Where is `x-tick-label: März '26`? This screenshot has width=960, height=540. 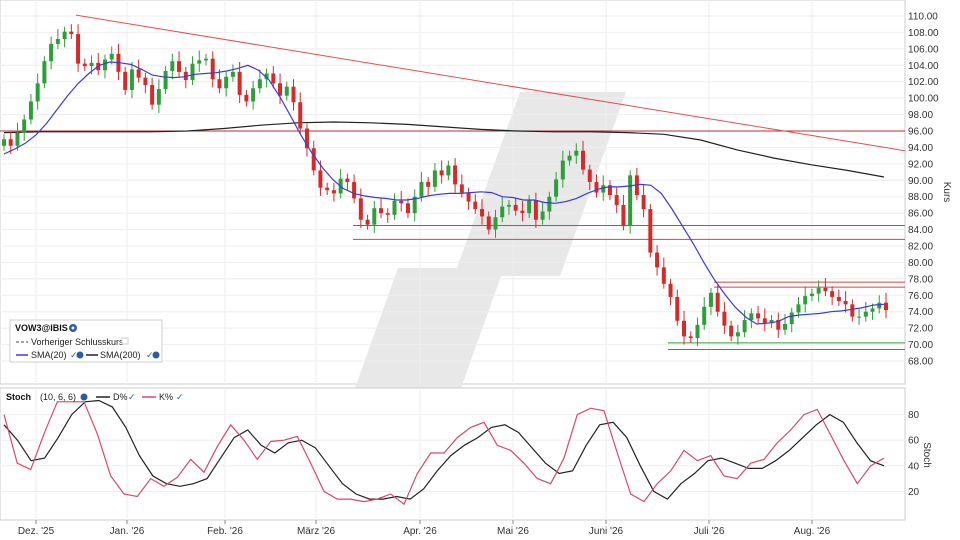 x-tick-label: März '26 is located at coordinates (316, 531).